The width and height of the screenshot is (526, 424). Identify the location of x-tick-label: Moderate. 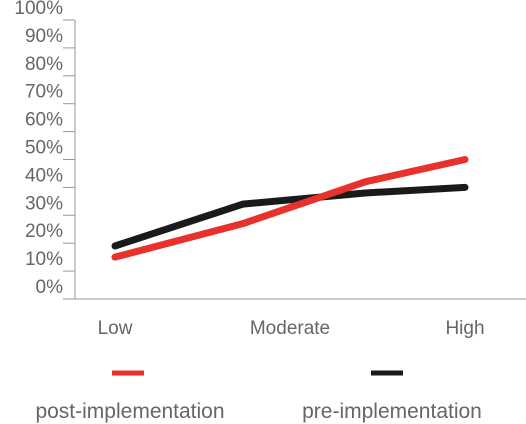
(290, 328).